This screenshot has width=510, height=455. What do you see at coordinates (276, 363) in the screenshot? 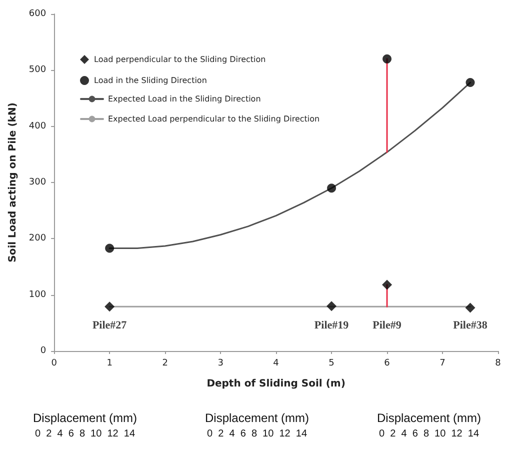
I see `x-tick-label: 4` at bounding box center [276, 363].